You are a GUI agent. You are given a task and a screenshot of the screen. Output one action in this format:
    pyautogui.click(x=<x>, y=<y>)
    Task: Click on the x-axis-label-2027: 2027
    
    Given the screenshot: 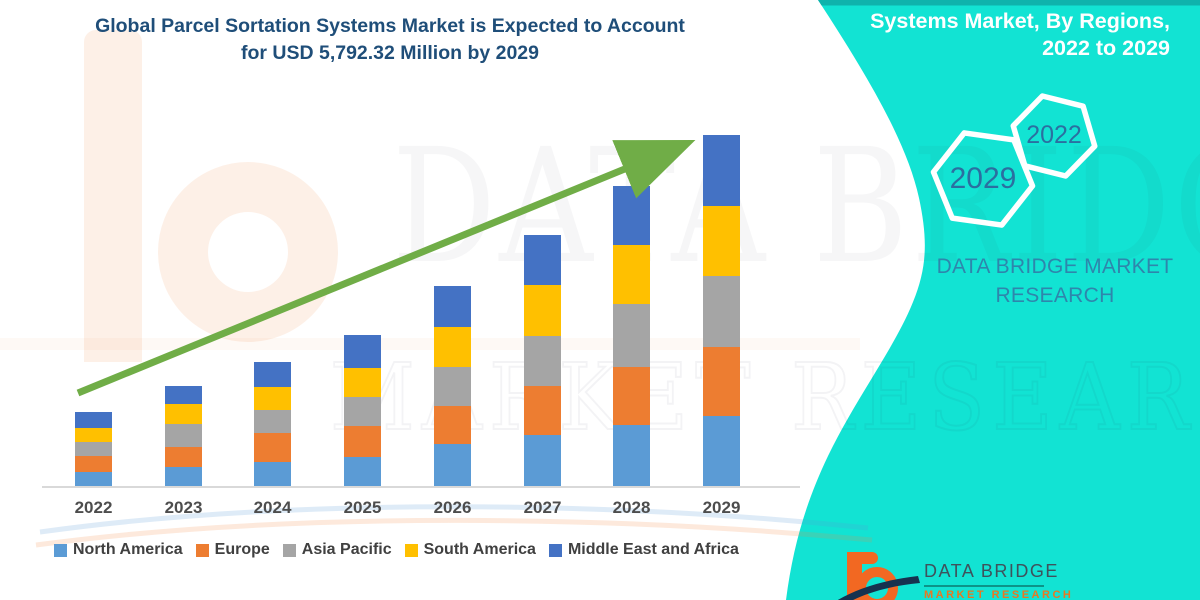 What is the action you would take?
    pyautogui.click(x=542, y=507)
    